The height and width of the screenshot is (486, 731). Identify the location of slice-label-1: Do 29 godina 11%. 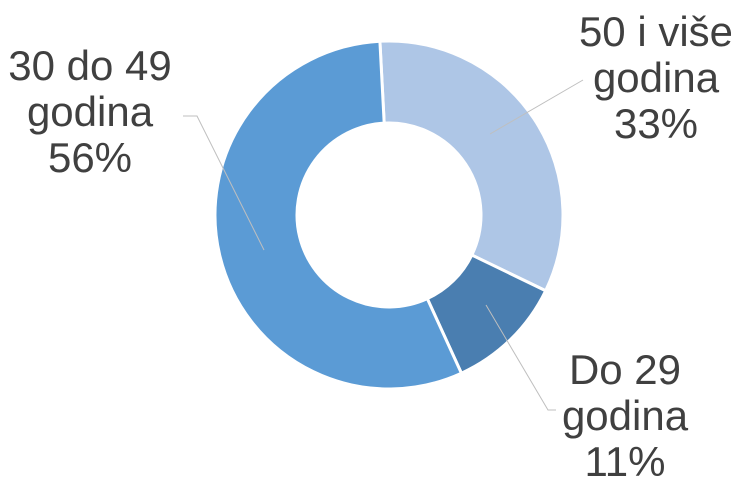
(625, 415).